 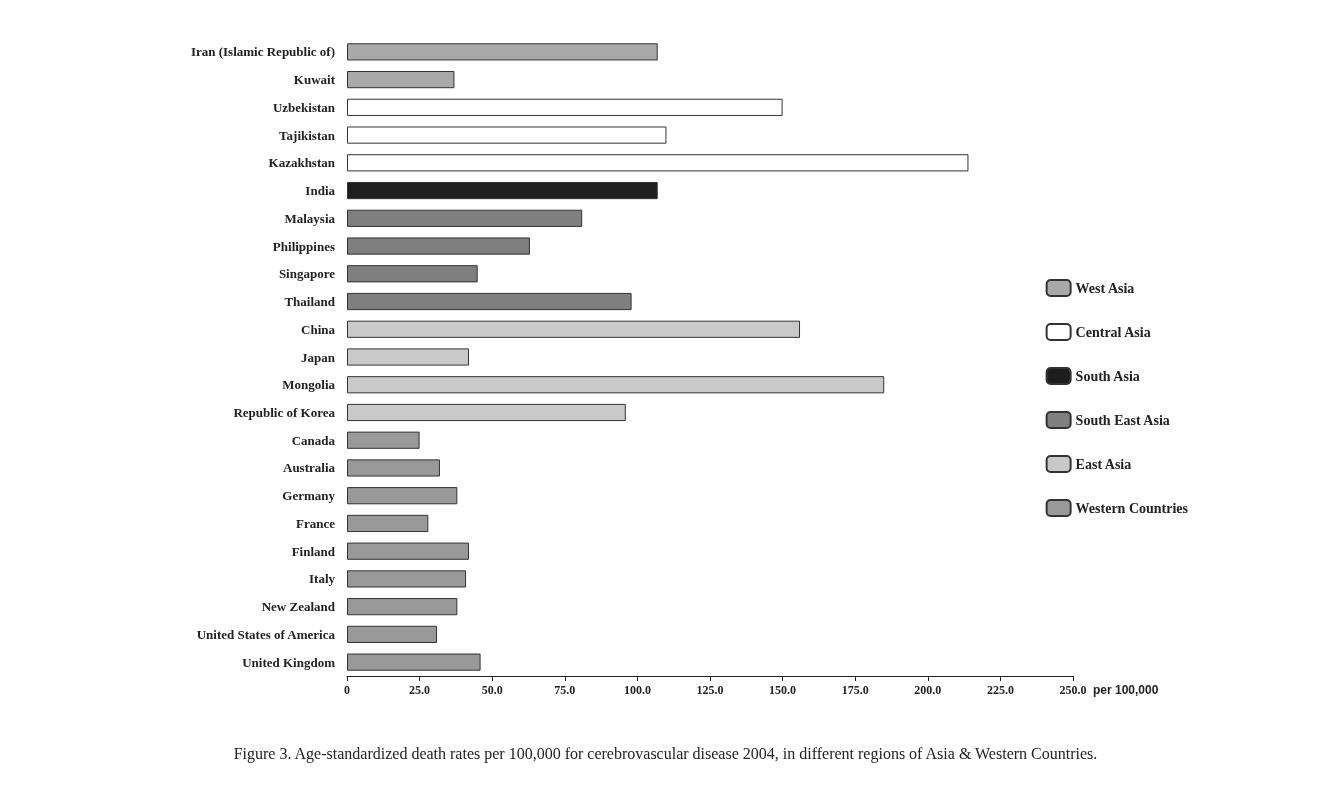 I want to click on y-tick-label: Tajikistan, so click(x=307, y=135).